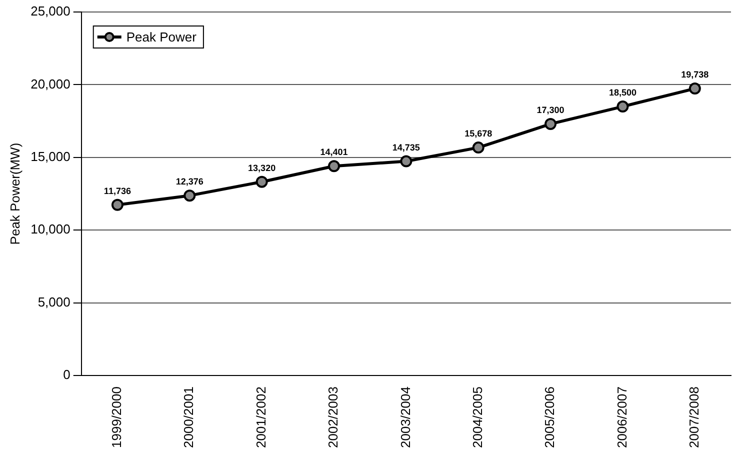 Image resolution: width=738 pixels, height=455 pixels. What do you see at coordinates (66, 374) in the screenshot?
I see `y-tick-label: 0` at bounding box center [66, 374].